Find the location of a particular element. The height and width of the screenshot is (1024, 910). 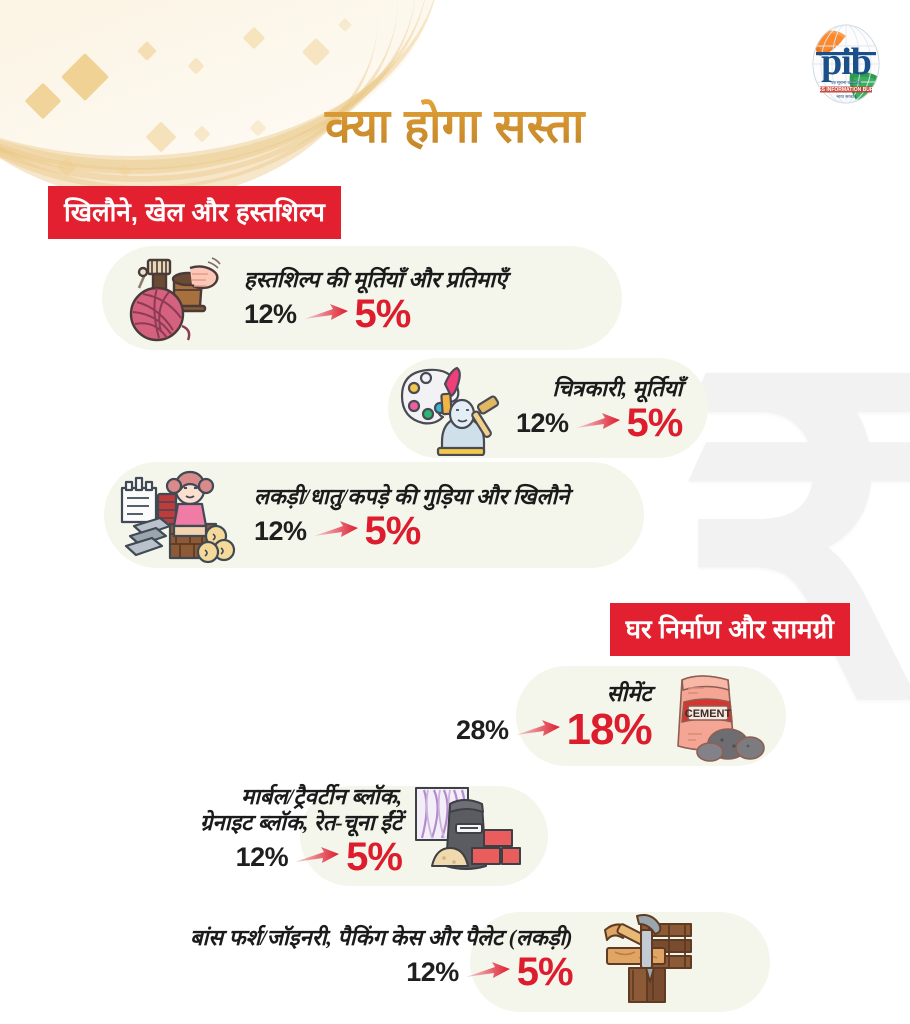

cement-bag-icon: CEMENT is located at coordinates (714, 716).